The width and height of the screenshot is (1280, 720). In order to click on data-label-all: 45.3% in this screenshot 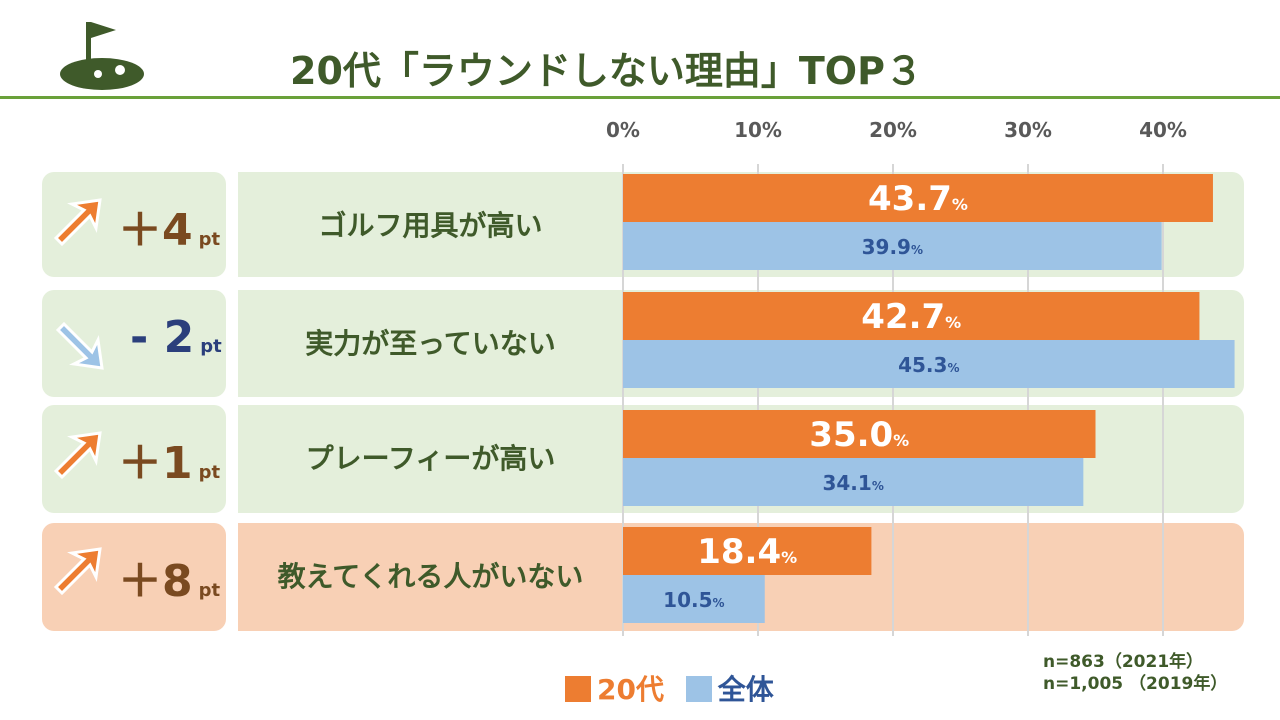, I will do `click(928, 365)`.